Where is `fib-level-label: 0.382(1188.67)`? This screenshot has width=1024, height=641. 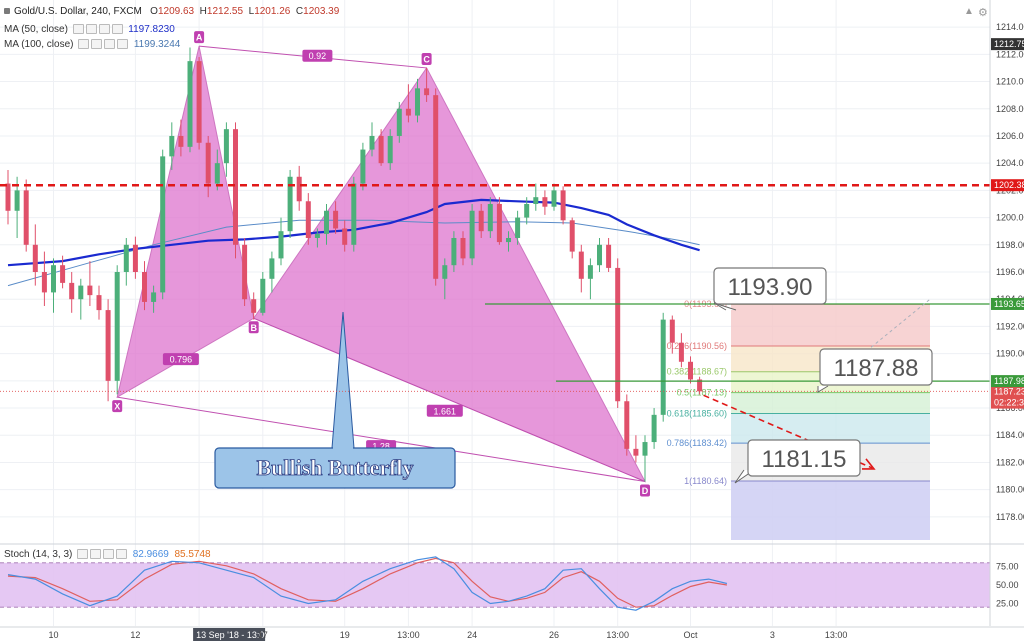 fib-level-label: 0.382(1188.67) is located at coordinates (697, 372).